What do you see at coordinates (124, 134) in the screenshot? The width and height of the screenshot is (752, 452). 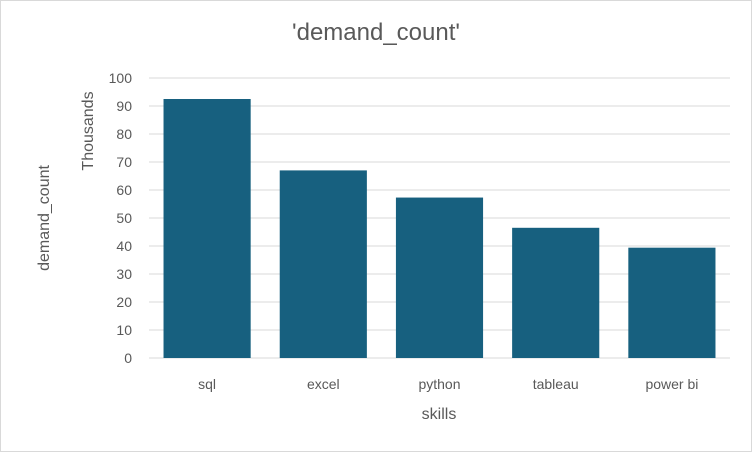 I see `y-tick-label: 80` at bounding box center [124, 134].